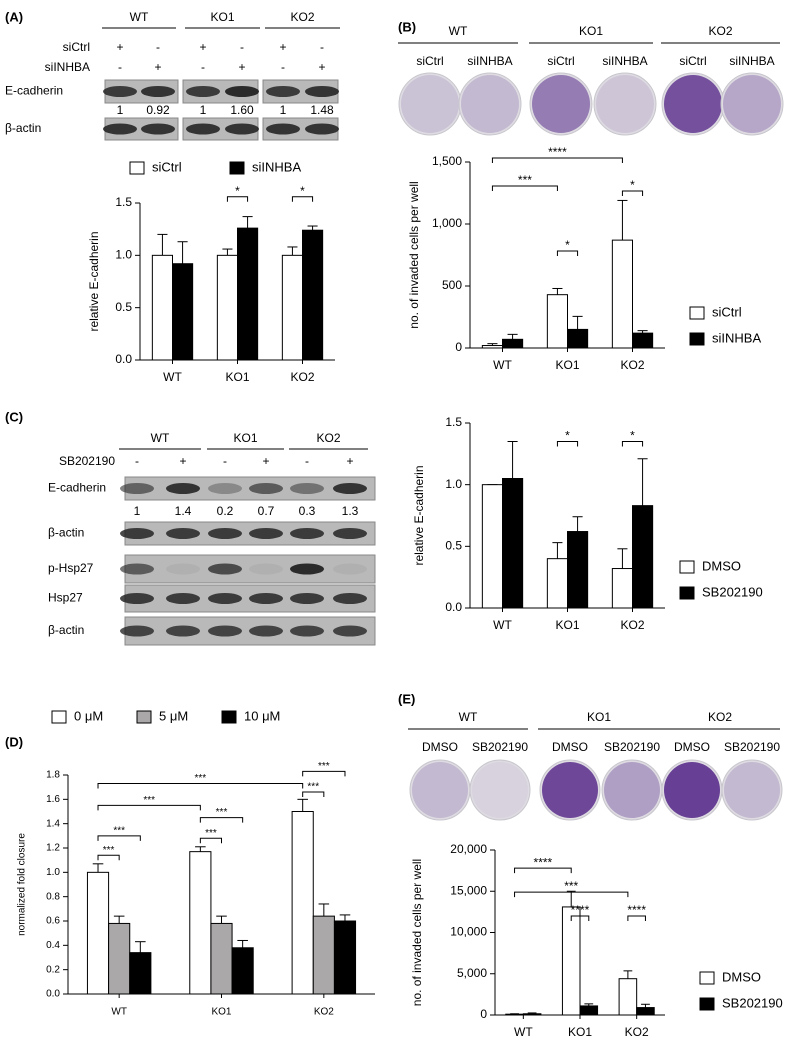  I want to click on y-tick-label: 1.5, so click(453, 422).